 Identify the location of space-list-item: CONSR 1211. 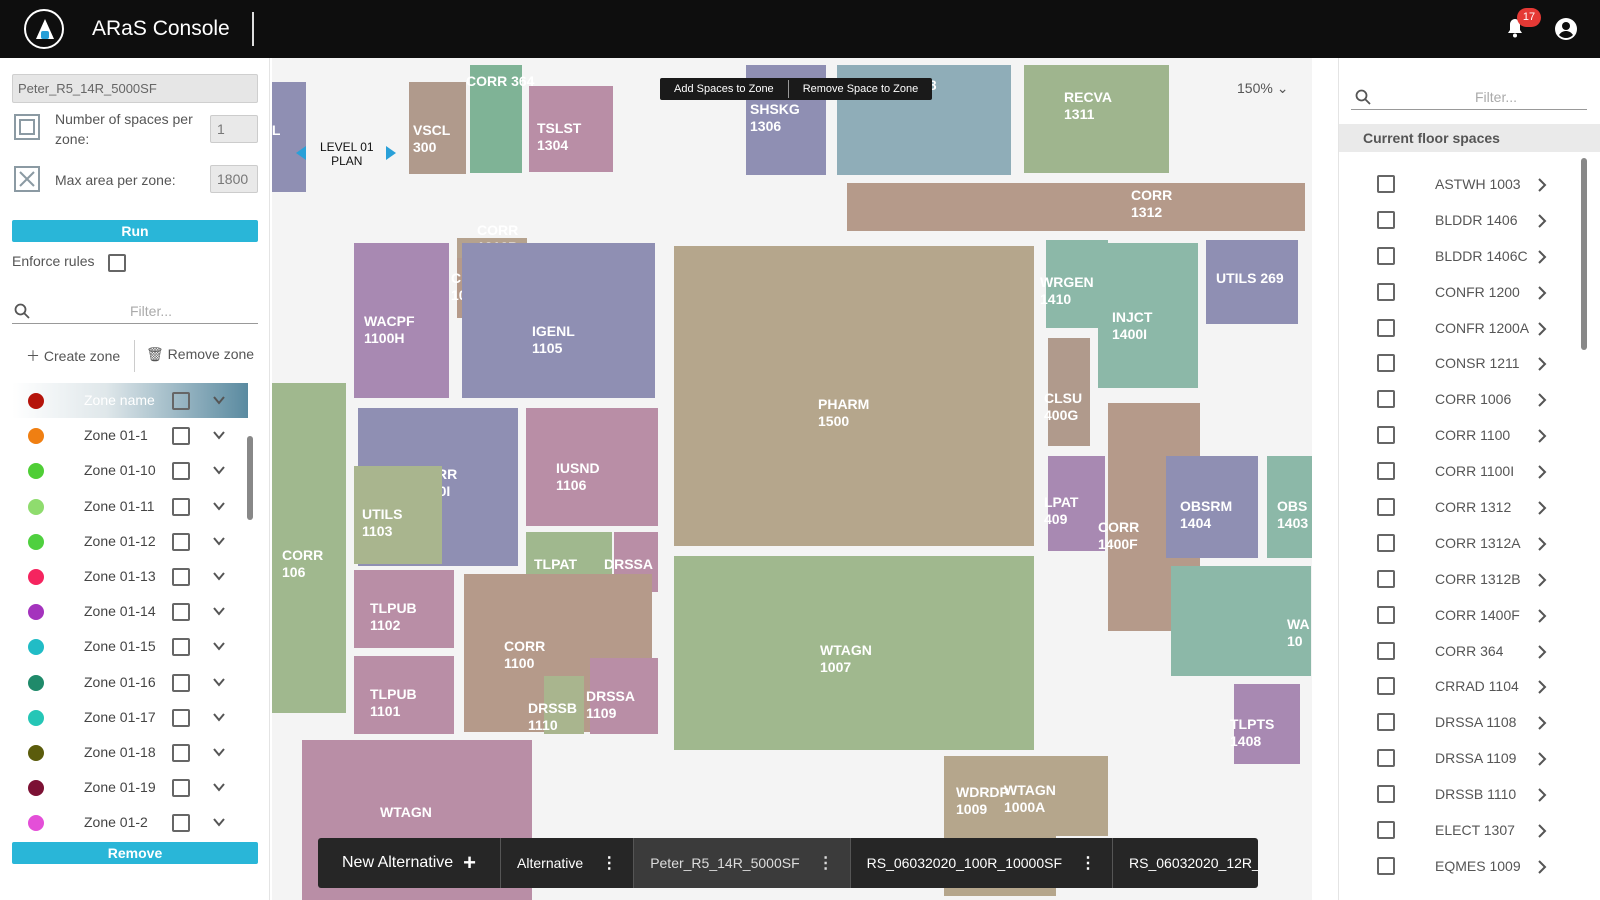
(1469, 363).